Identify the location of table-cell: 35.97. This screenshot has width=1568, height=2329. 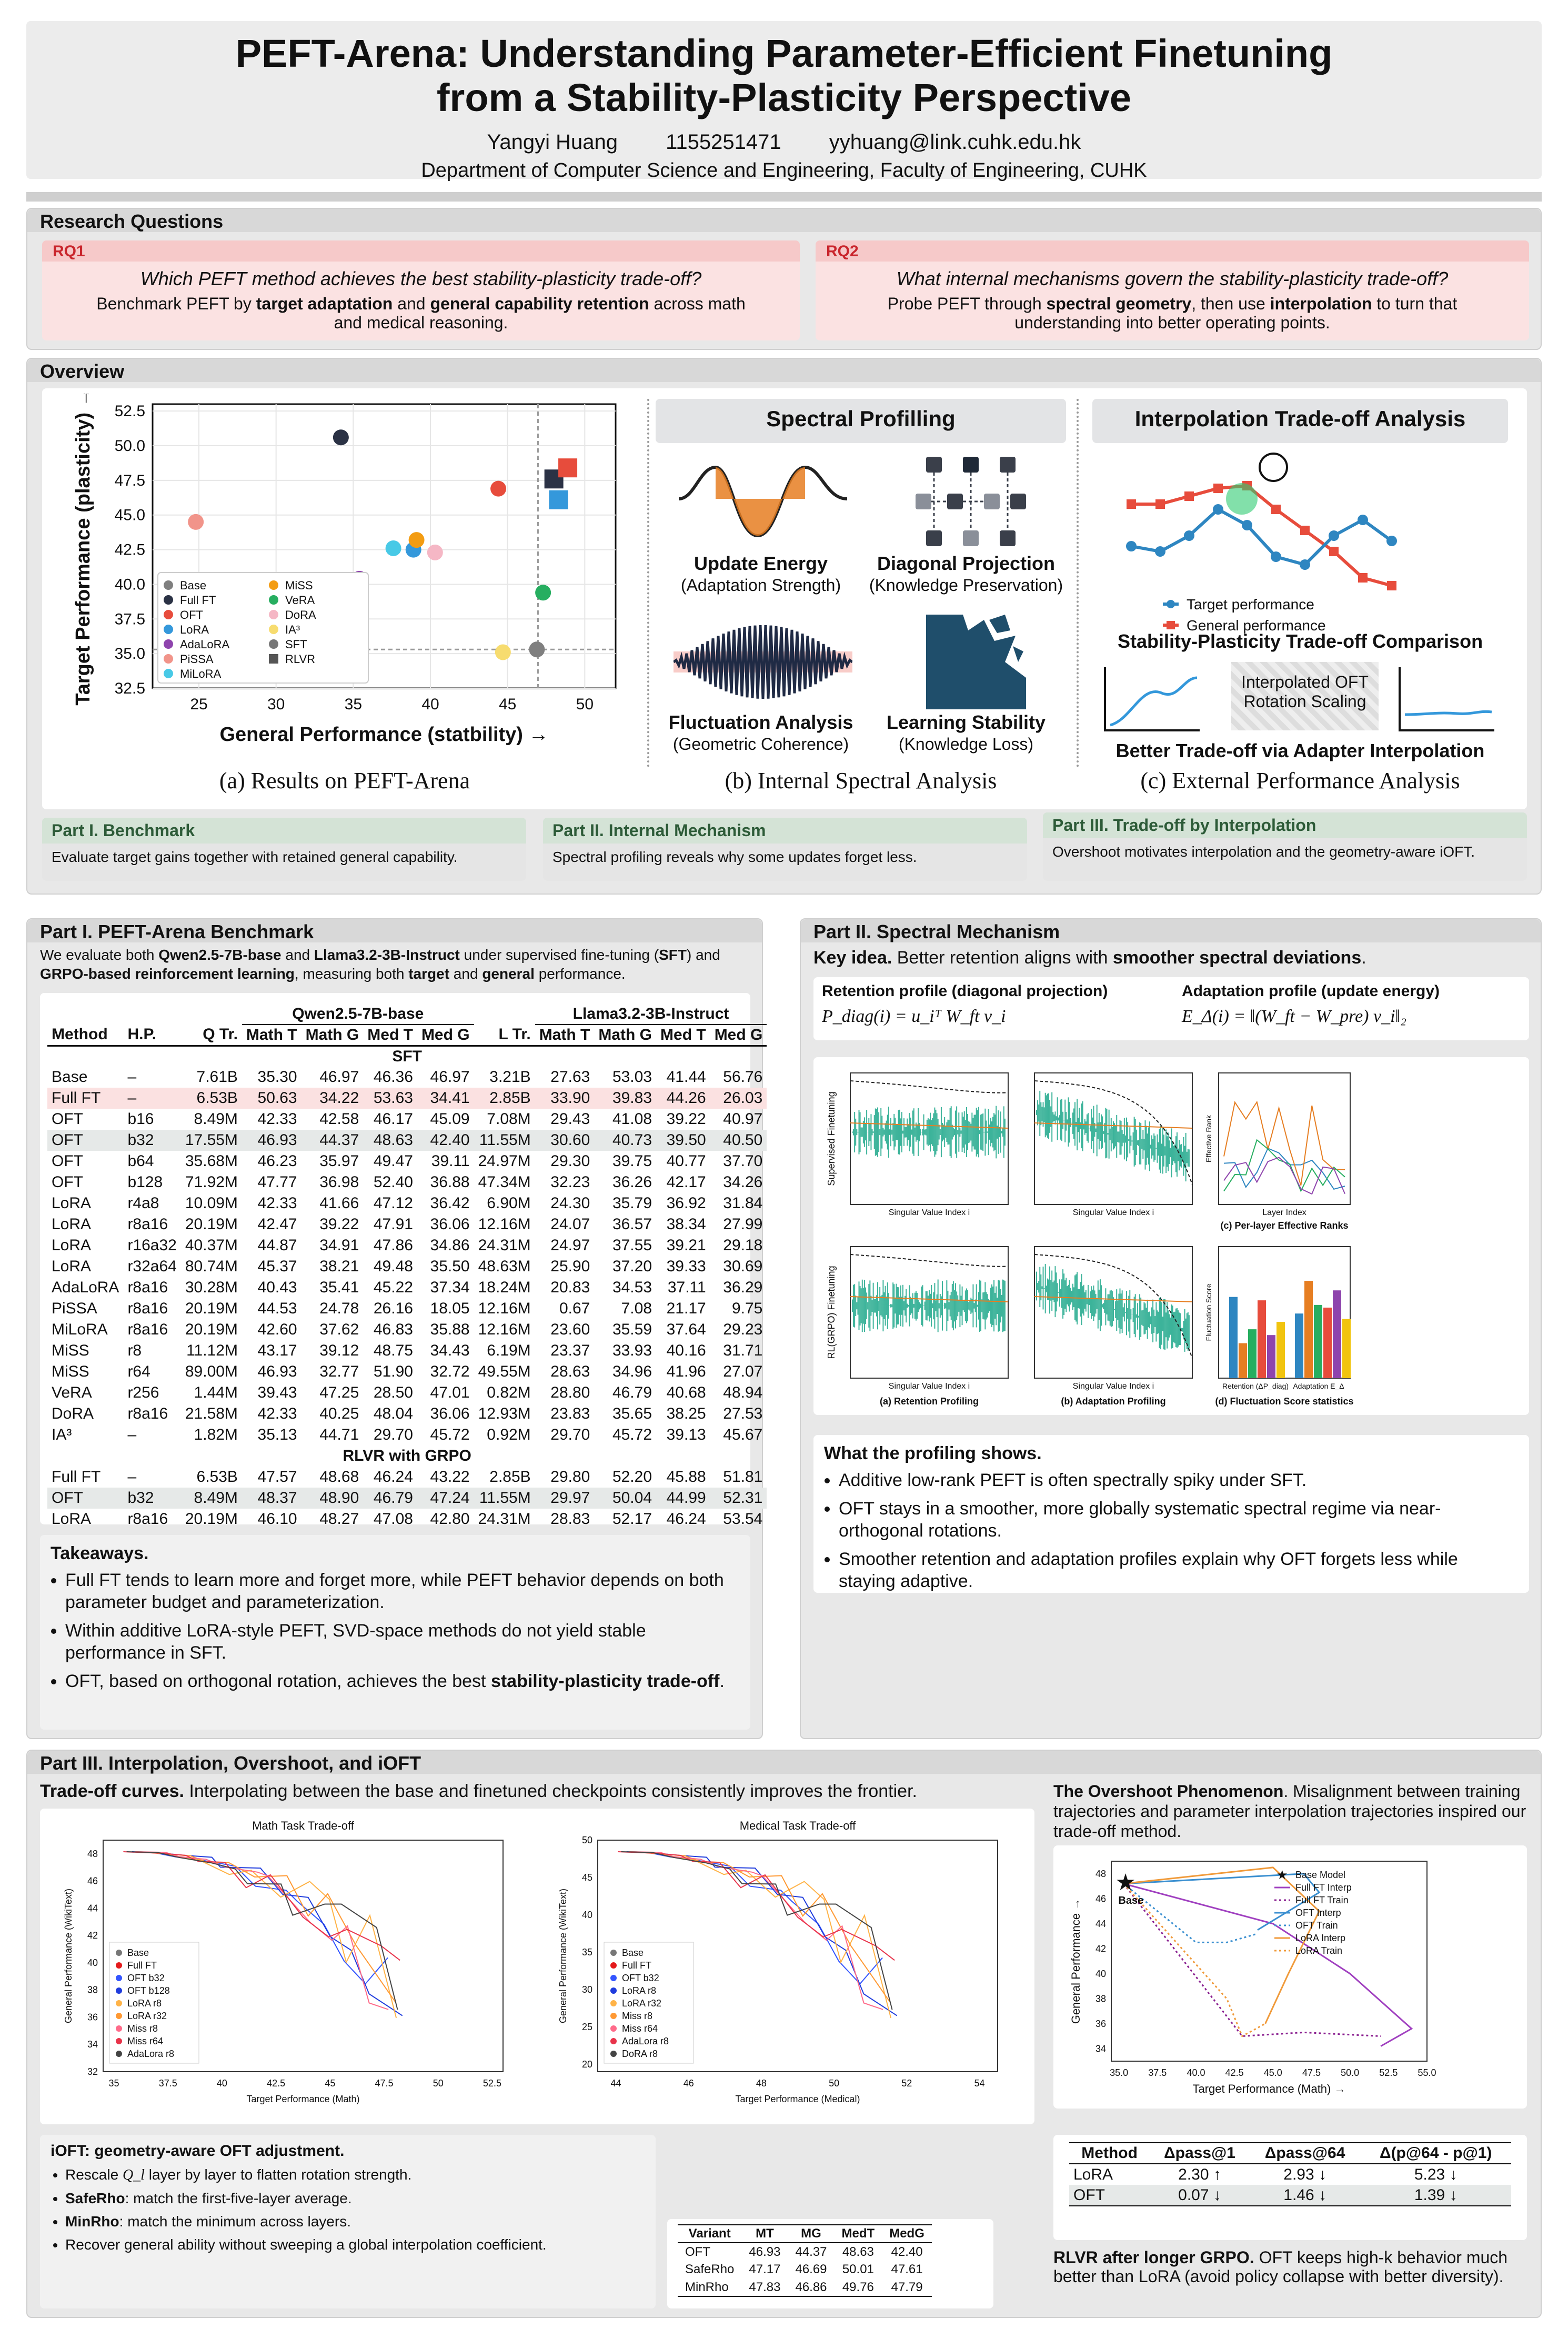
(339, 1161).